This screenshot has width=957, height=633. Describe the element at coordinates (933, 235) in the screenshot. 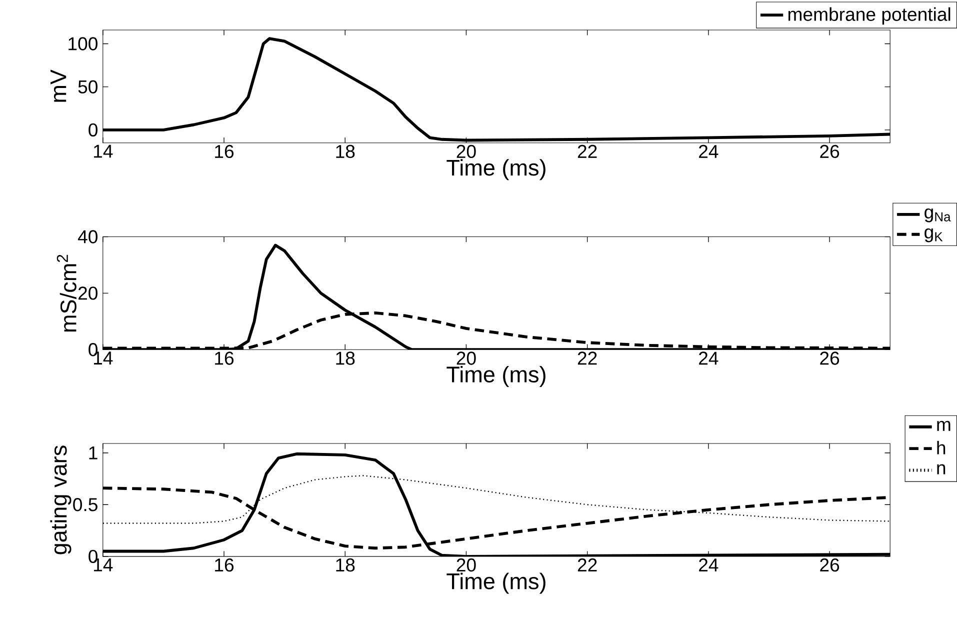

I see `legend-label: g$_{K}$` at that location.